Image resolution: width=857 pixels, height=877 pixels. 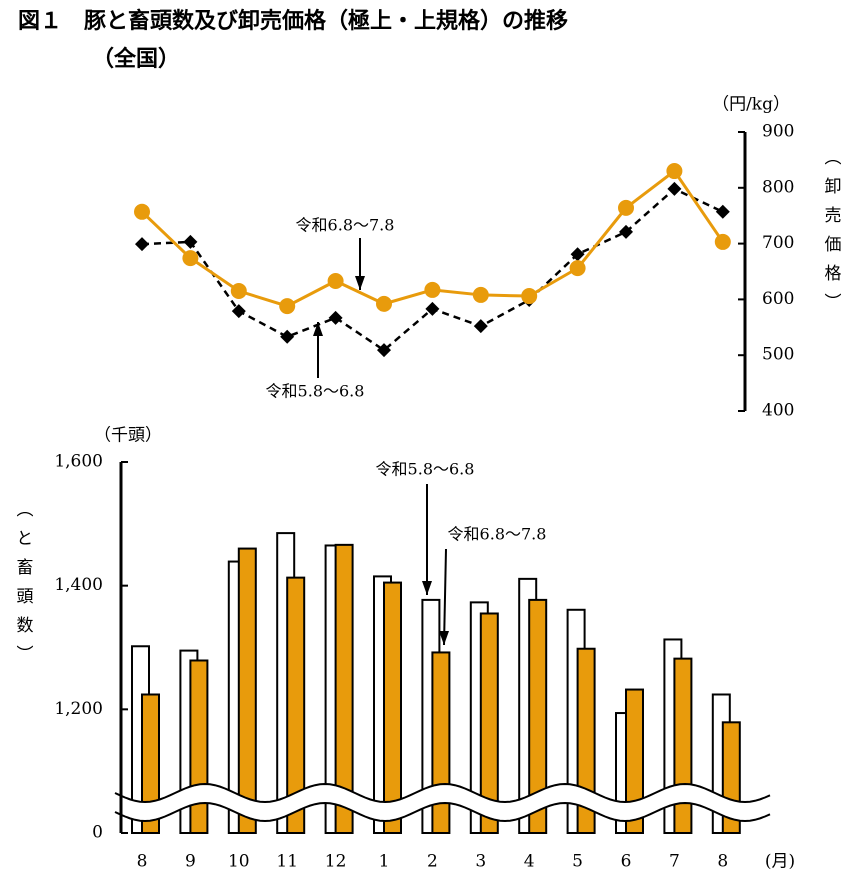 I want to click on y-tick-label: 1,400, so click(x=78, y=585).